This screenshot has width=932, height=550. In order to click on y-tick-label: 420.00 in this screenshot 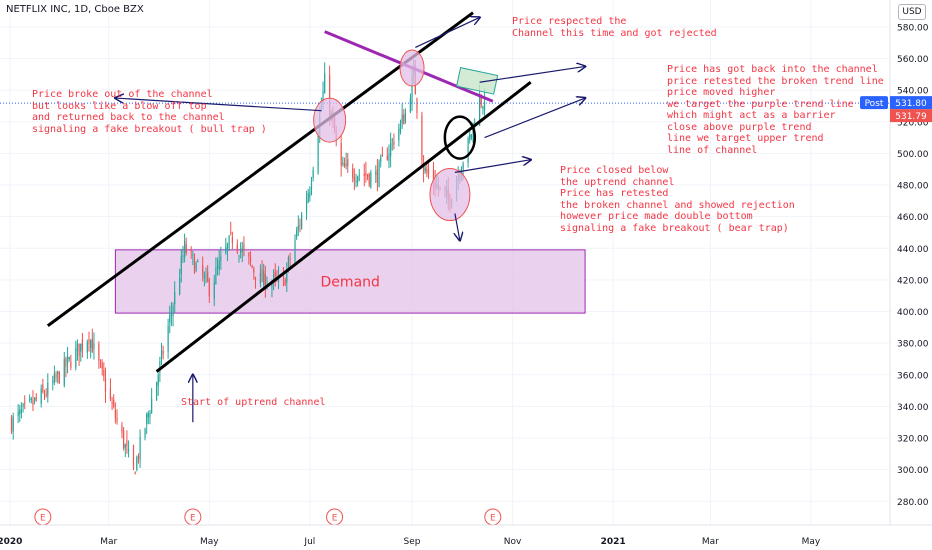, I will do `click(913, 281)`.